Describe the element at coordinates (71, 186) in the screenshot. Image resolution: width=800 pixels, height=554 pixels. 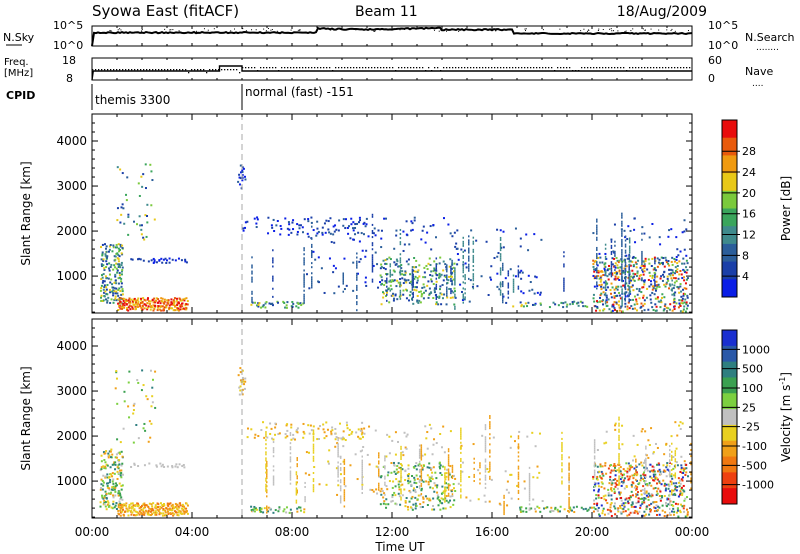
I see `y-tick-label: 3000` at that location.